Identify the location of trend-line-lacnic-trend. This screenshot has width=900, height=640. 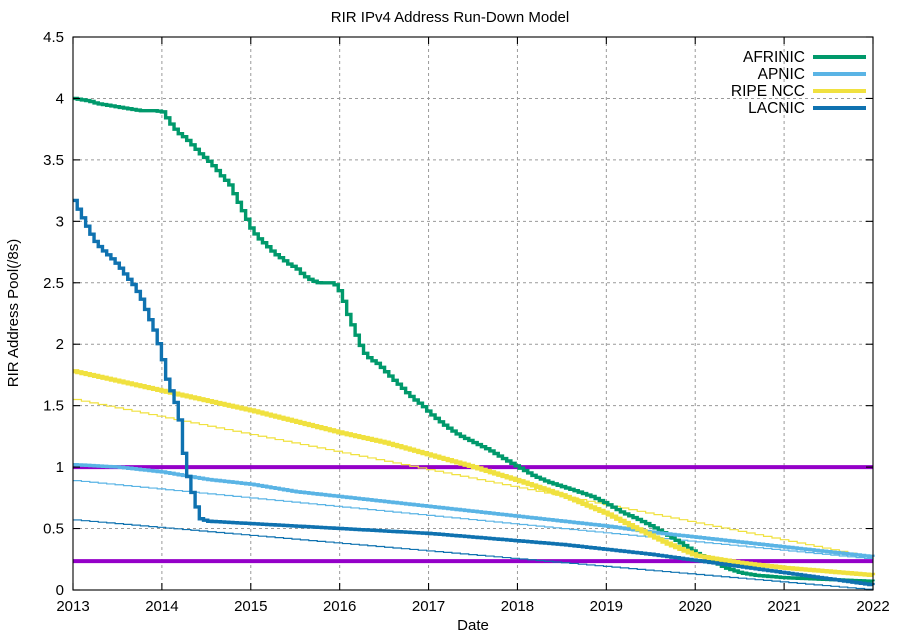
(473, 554).